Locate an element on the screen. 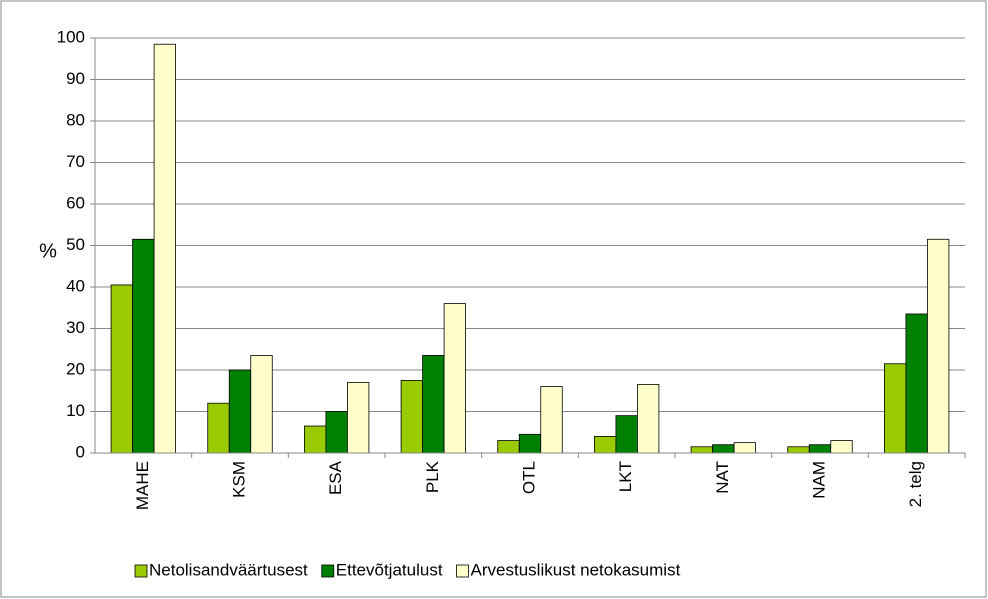 The image size is (988, 599). x-tick-label: OTL is located at coordinates (528, 477).